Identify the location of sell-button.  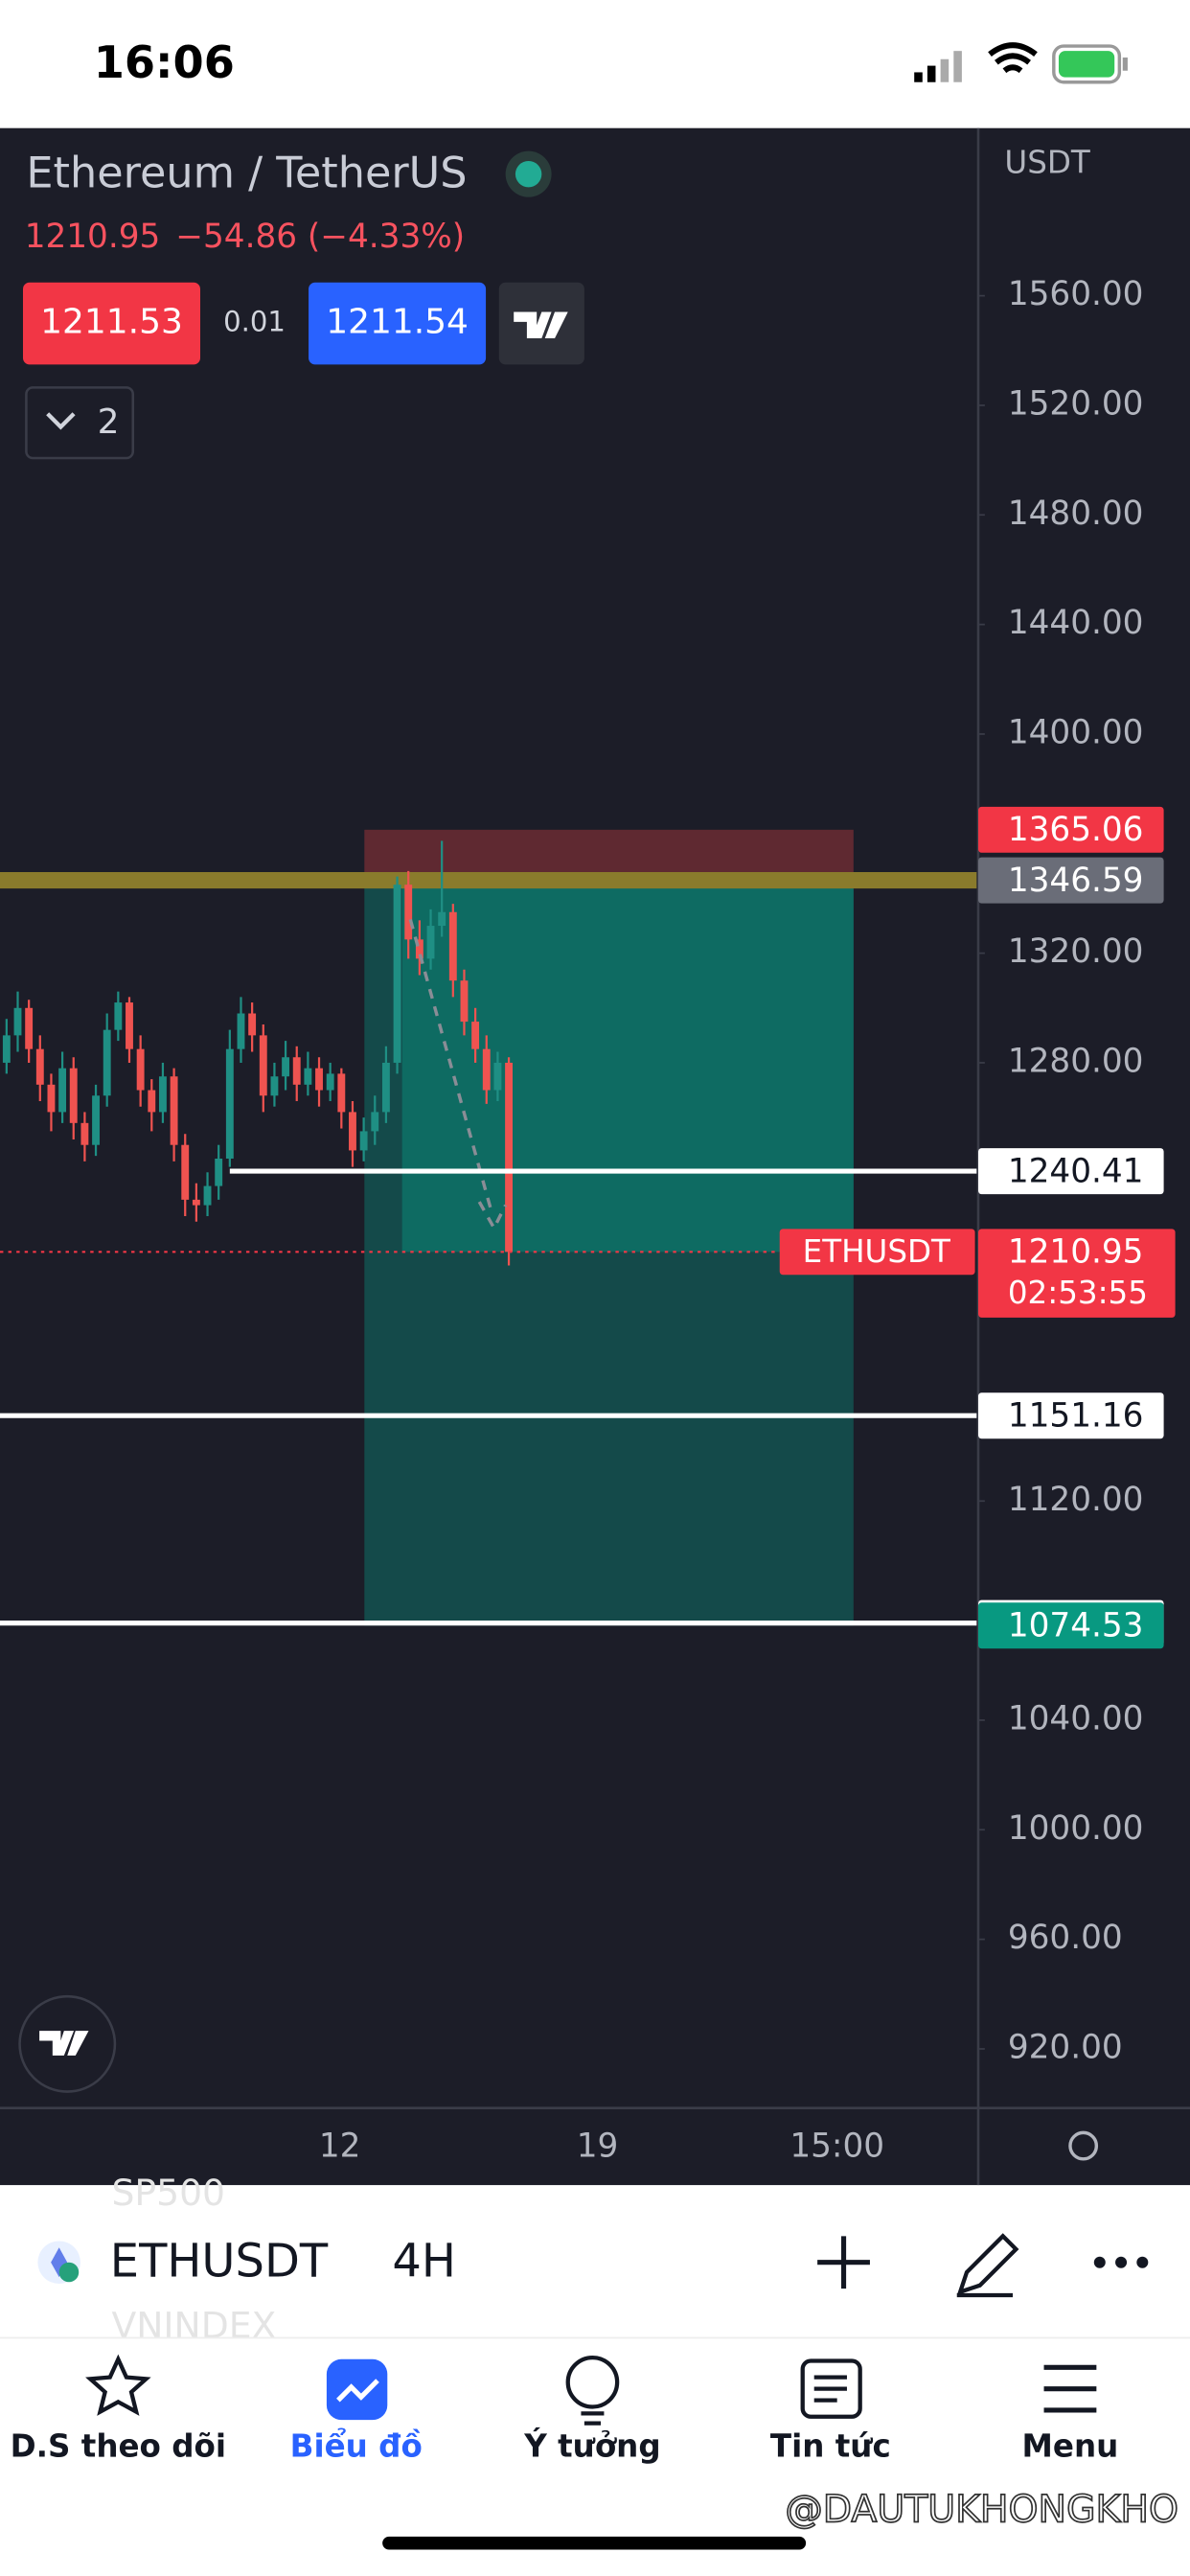
(111, 323).